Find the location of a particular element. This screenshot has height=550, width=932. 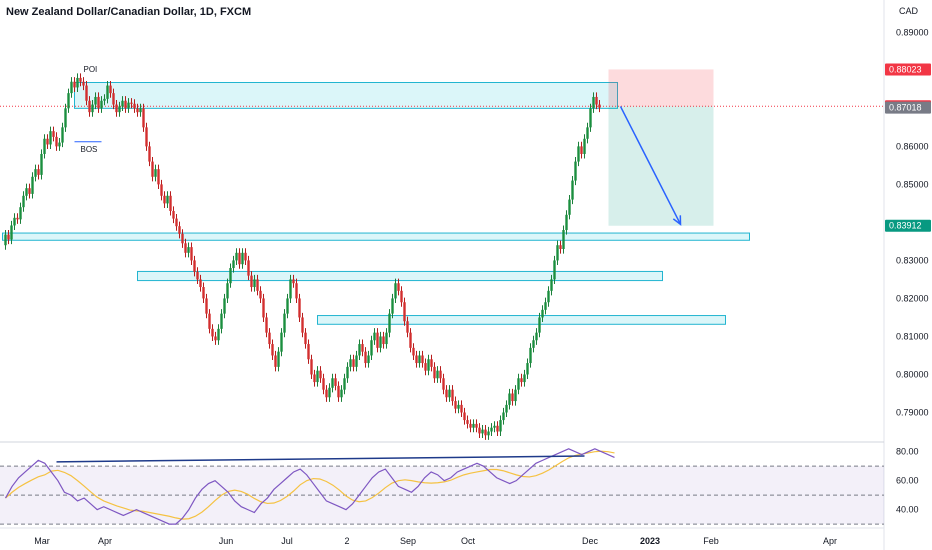

price-label-text: 0.87018 is located at coordinates (905, 108).